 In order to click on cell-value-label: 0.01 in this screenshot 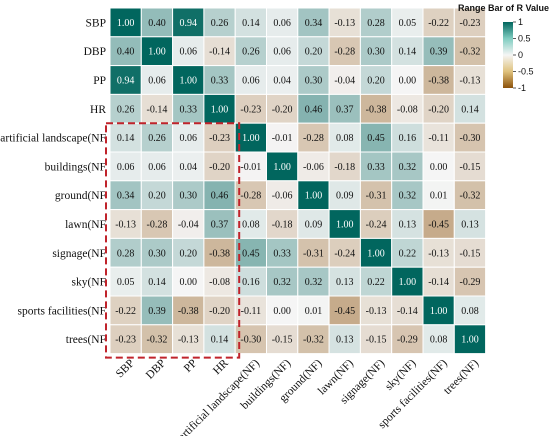, I will do `click(439, 196)`.